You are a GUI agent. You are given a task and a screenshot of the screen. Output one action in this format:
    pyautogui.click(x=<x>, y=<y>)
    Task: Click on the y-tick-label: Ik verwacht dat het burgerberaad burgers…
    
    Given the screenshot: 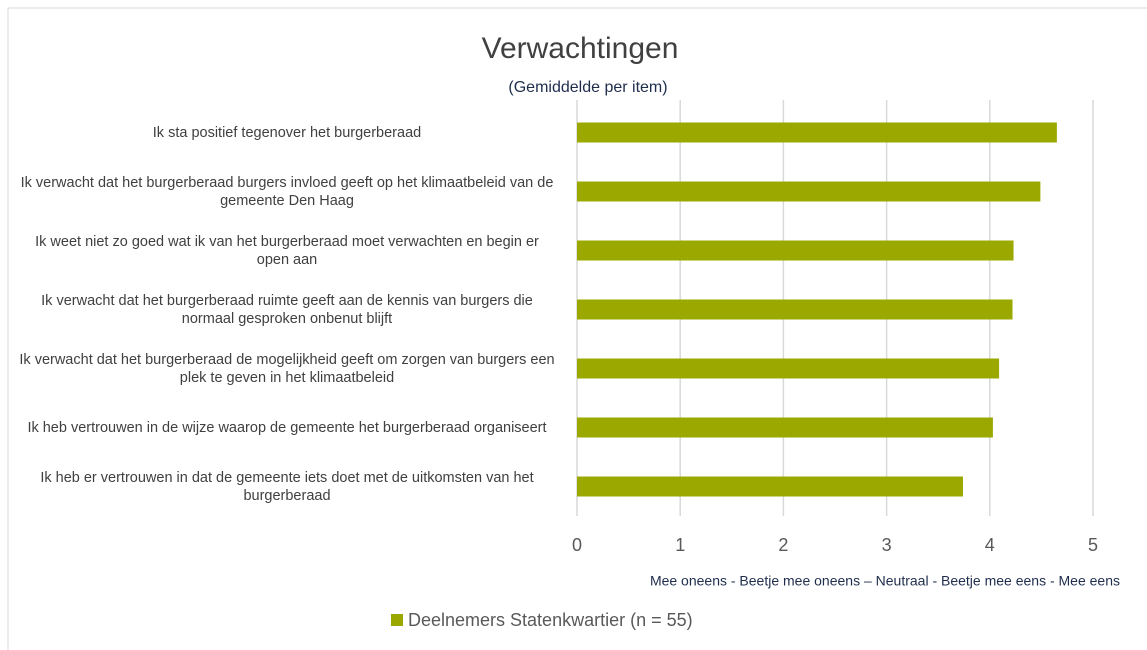 What is the action you would take?
    pyautogui.click(x=287, y=191)
    